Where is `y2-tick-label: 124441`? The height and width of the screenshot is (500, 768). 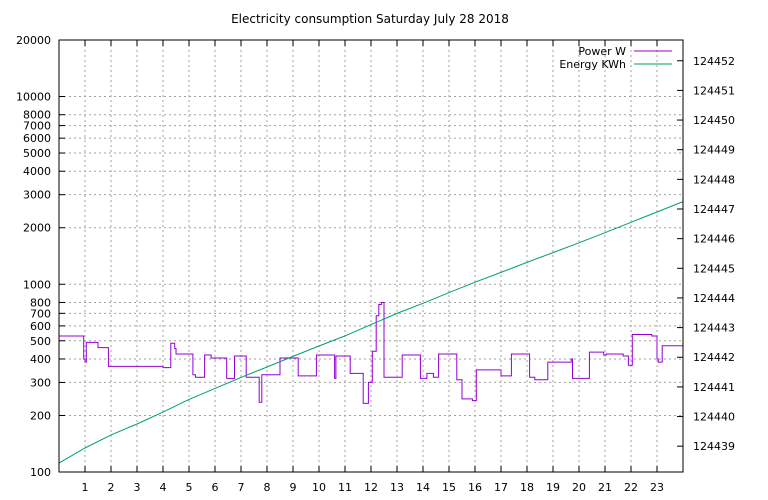 y2-tick-label: 124441 is located at coordinates (714, 387).